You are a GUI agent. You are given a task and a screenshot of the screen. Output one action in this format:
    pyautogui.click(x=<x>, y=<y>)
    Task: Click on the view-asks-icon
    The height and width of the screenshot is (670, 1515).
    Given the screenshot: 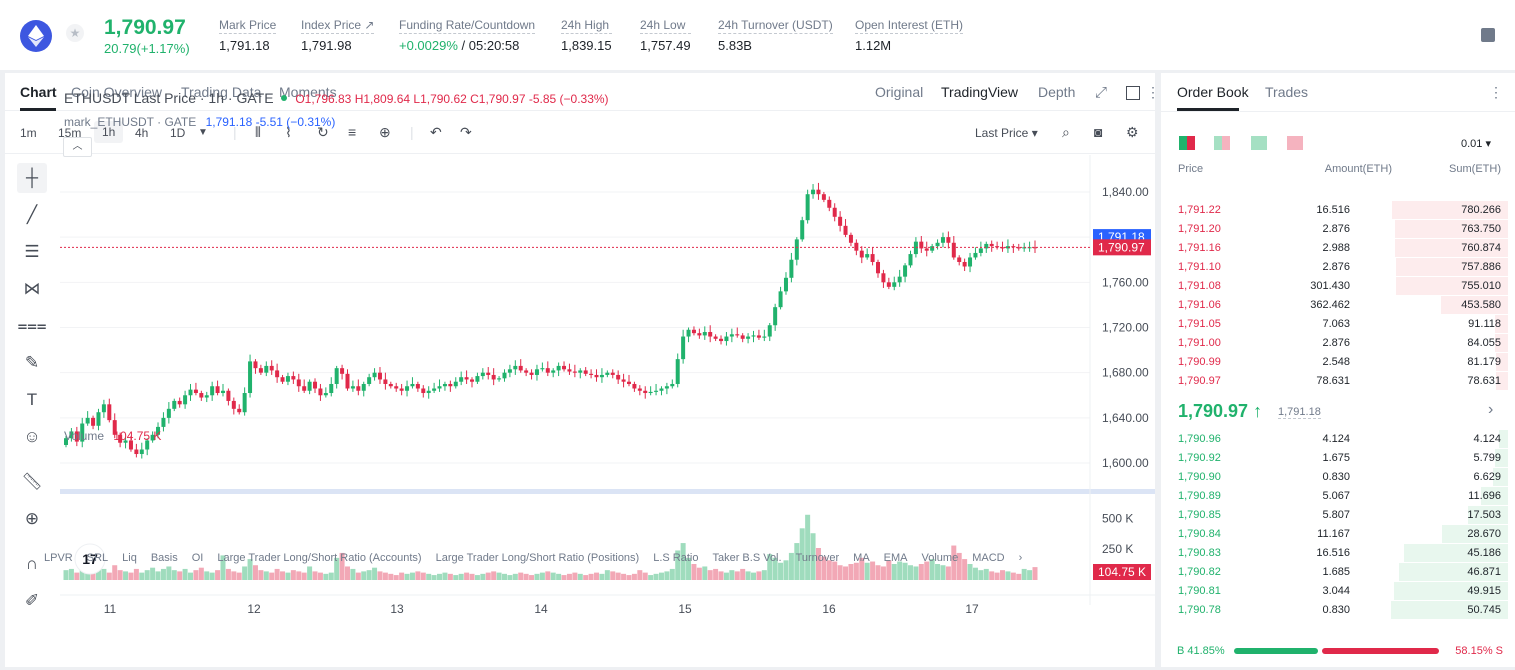 What is the action you would take?
    pyautogui.click(x=1222, y=143)
    